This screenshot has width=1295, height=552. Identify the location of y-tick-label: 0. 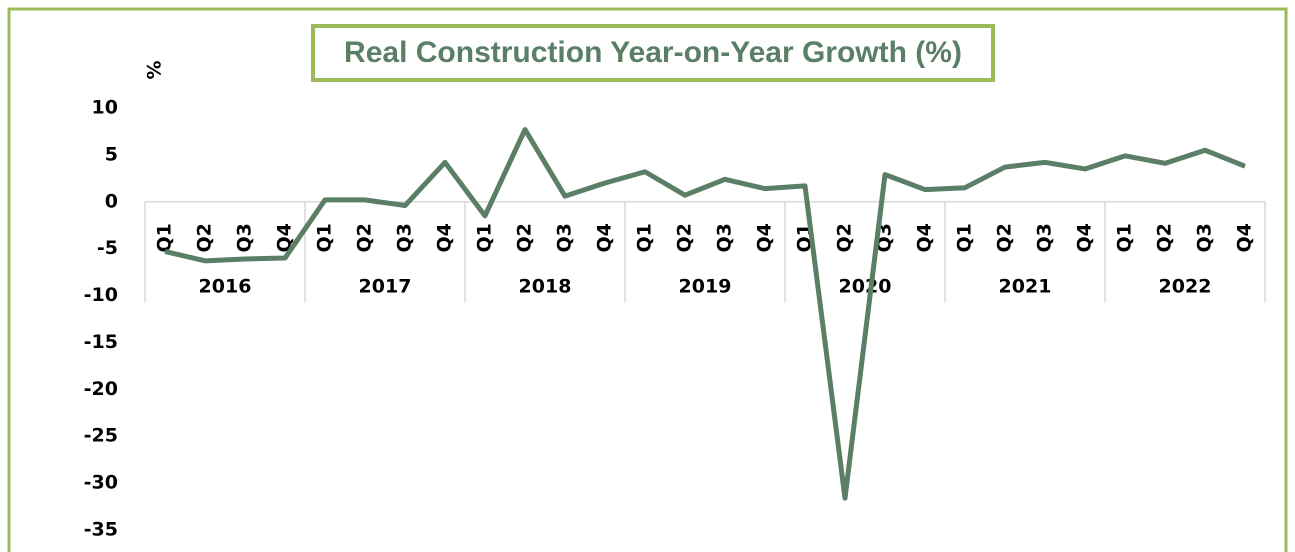
(111, 201).